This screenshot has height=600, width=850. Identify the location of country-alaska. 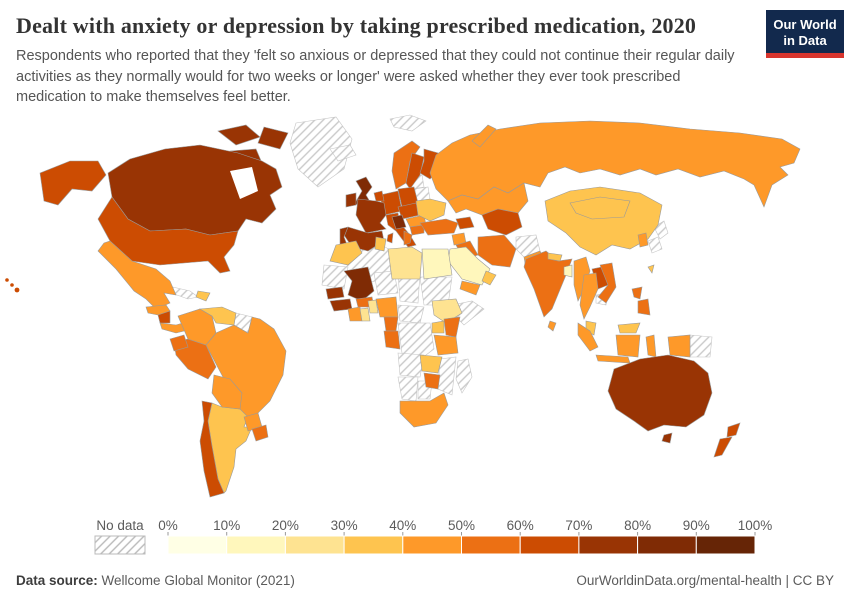
(73, 183).